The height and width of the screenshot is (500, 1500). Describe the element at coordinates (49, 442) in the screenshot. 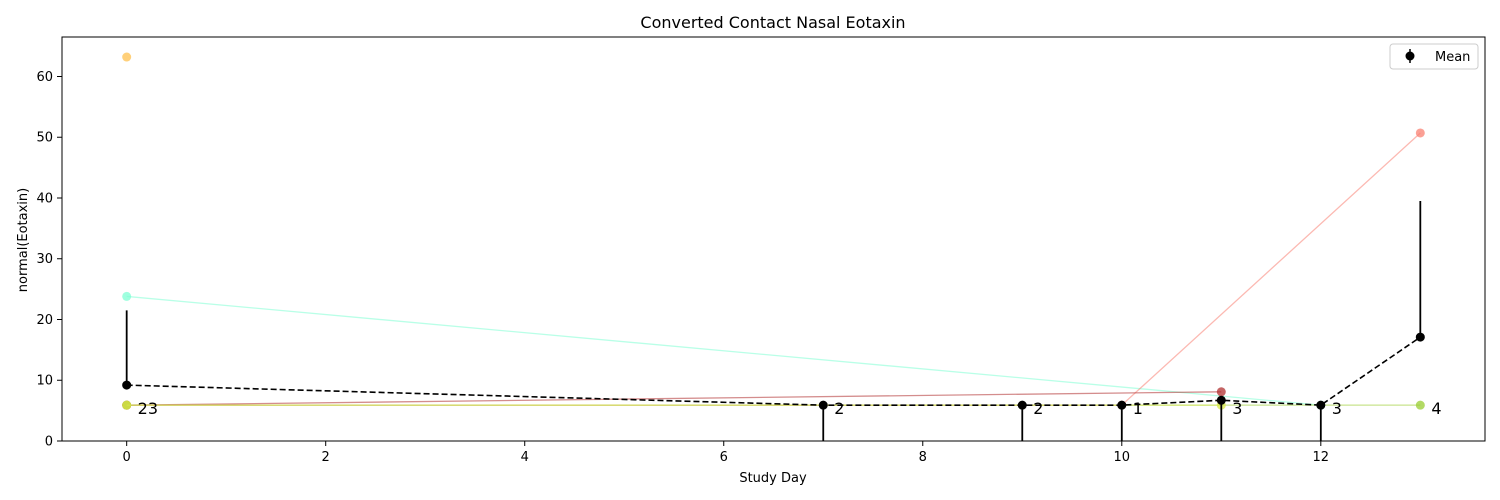

I see `y-tick-label: 0` at that location.